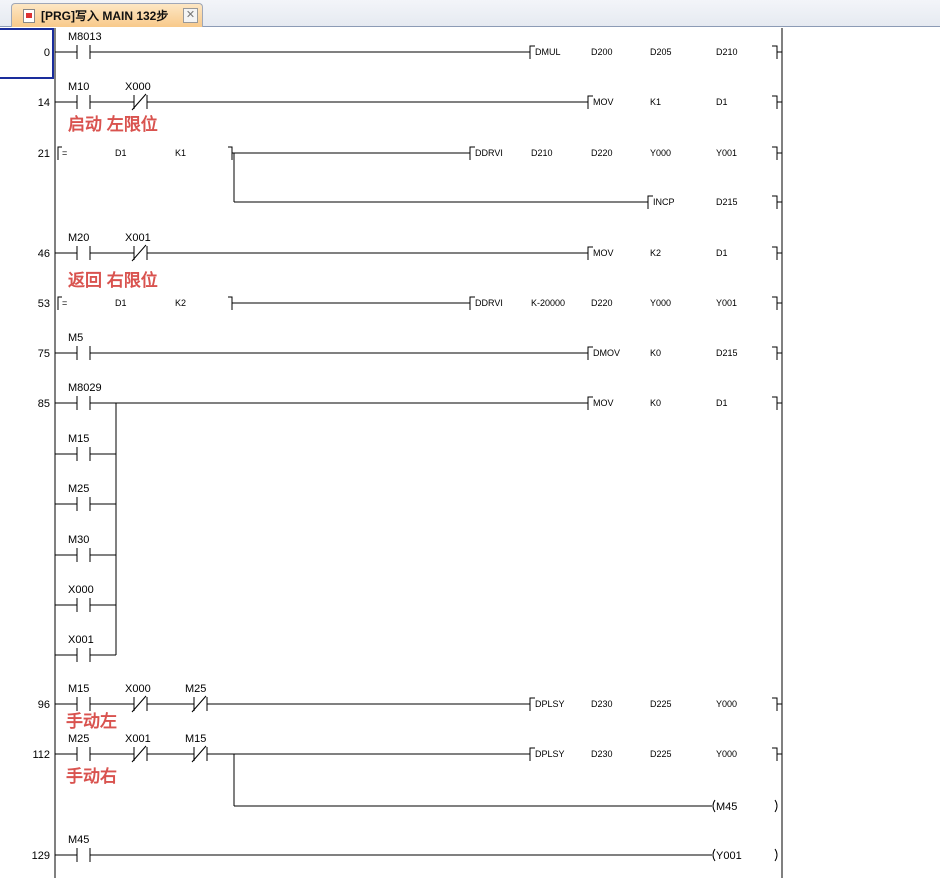  Describe the element at coordinates (113, 280) in the screenshot. I see `device-comment: 返回 右限位` at that location.